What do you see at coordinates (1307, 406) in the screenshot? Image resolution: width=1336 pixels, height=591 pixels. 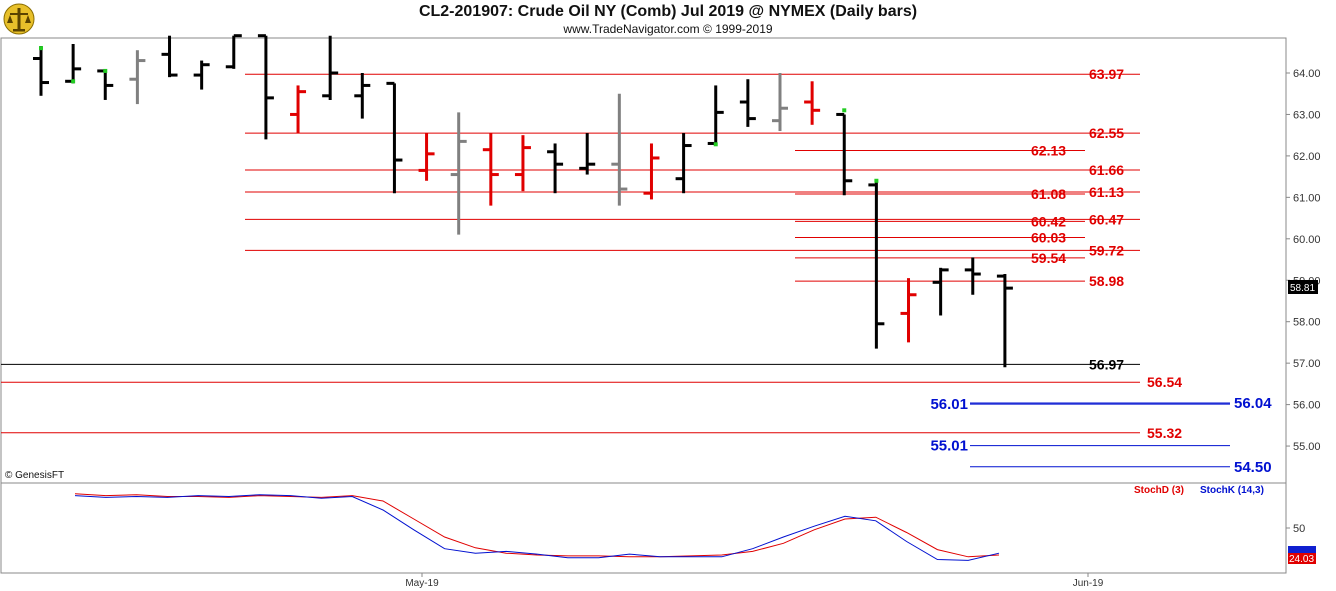 I see `price-axis-tick-label: 56.00` at bounding box center [1307, 406].